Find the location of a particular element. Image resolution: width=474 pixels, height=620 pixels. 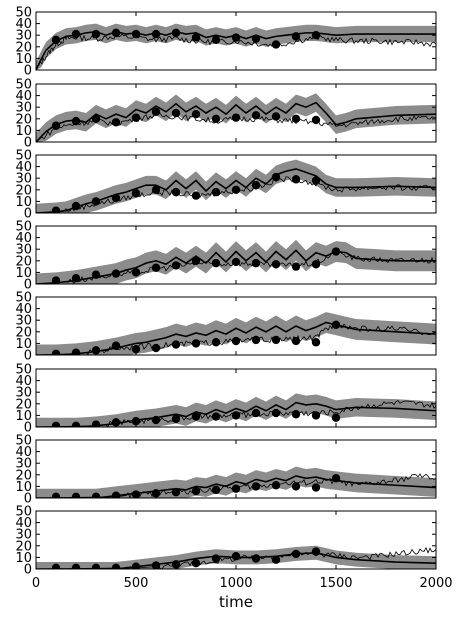

x-axis-ticks: 0 500 1000 1500 2000 is located at coordinates (242, 583).